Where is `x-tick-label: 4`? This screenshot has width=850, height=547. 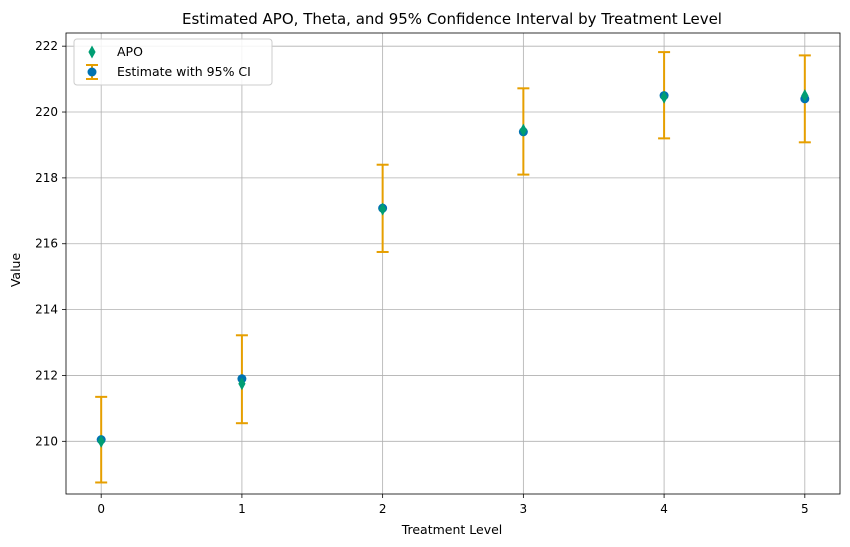 x-tick-label: 4 is located at coordinates (664, 509).